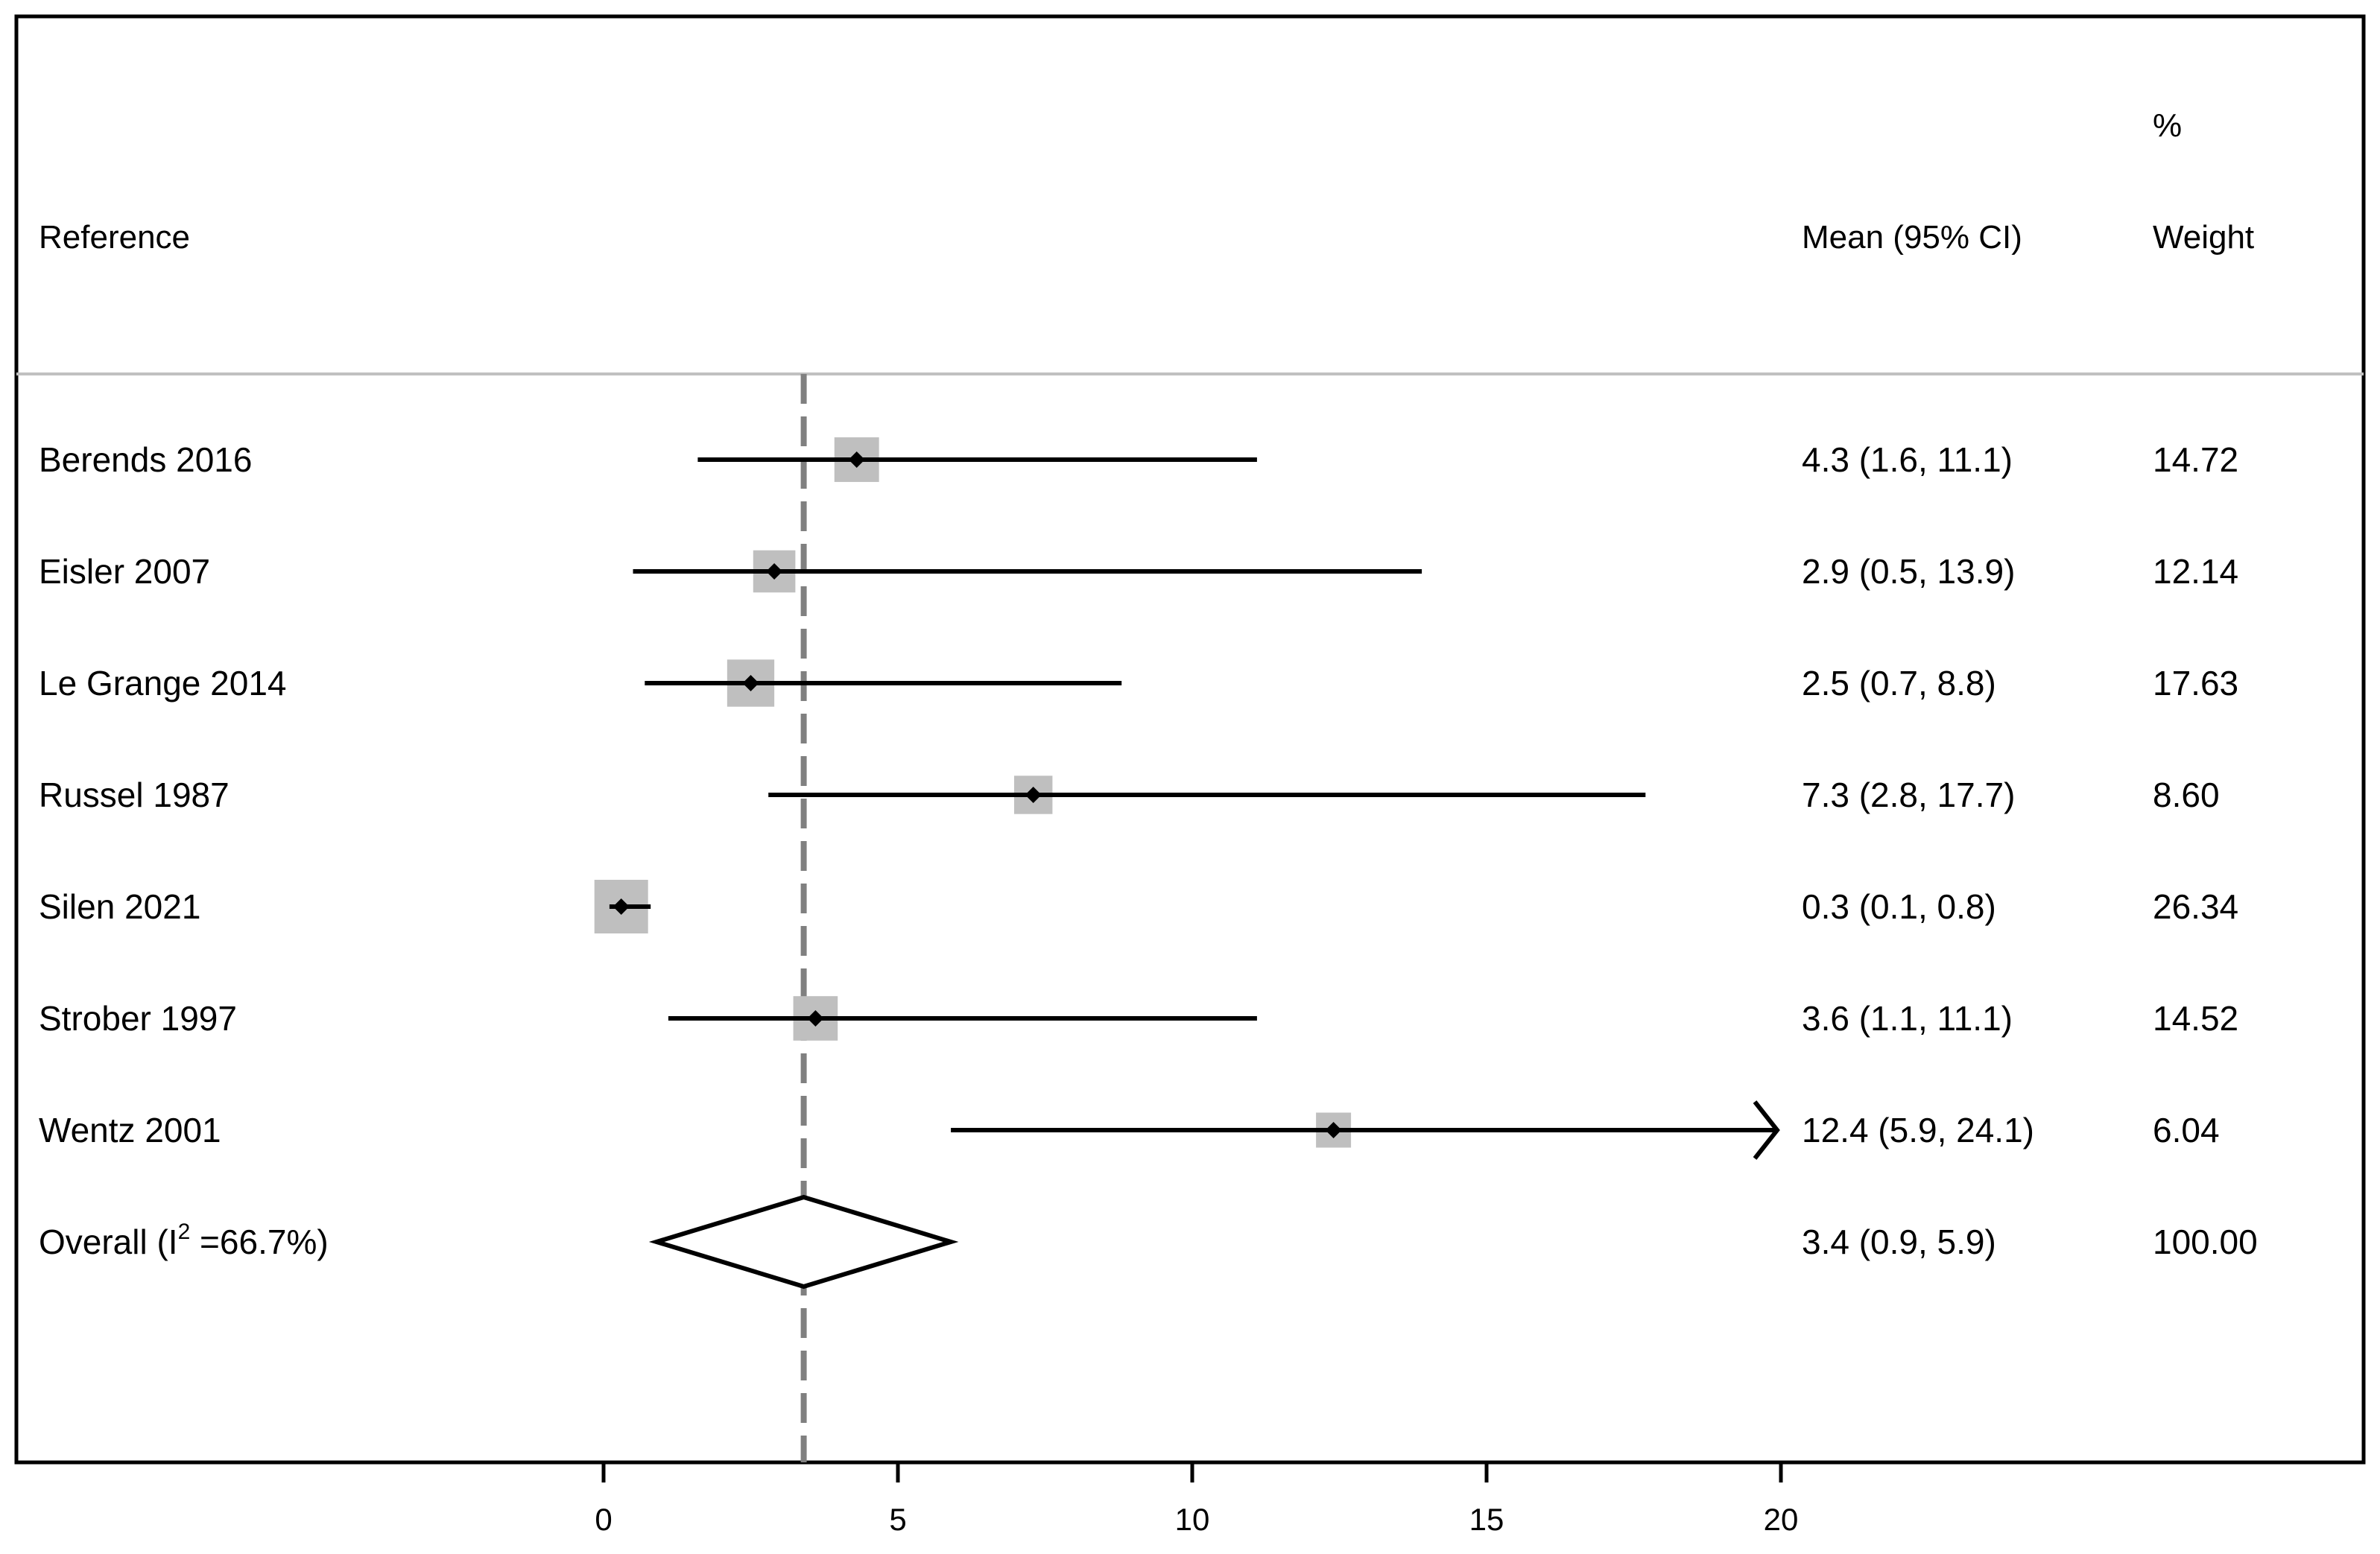 The width and height of the screenshot is (2380, 1554). I want to click on study-ci: 4.3 (1.6, 11.1), so click(1907, 459).